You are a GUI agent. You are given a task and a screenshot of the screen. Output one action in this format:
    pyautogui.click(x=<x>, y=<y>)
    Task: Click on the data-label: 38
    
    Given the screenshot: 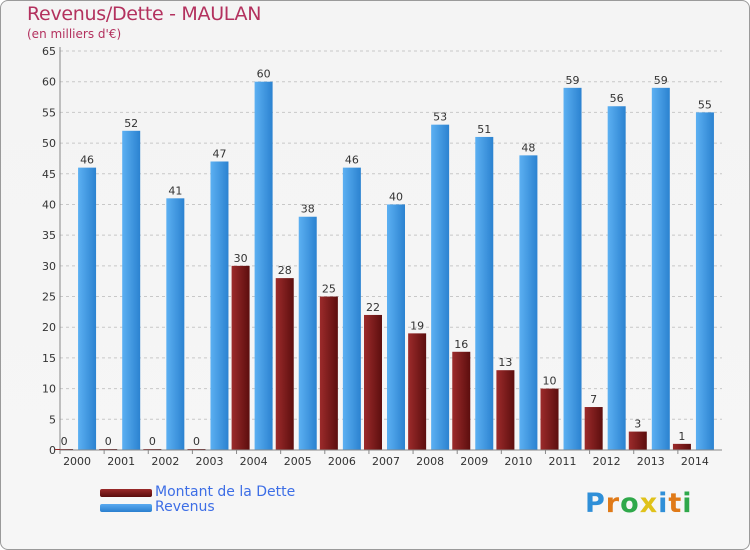 What is the action you would take?
    pyautogui.click(x=308, y=209)
    